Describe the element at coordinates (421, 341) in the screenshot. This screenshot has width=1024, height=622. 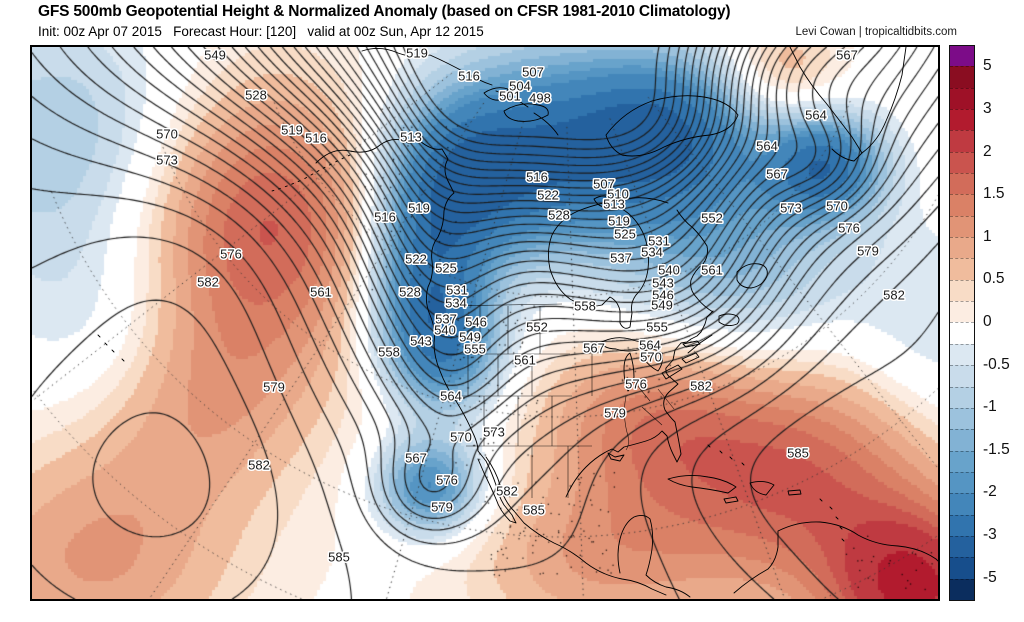
I see `contour-label: 543` at that location.